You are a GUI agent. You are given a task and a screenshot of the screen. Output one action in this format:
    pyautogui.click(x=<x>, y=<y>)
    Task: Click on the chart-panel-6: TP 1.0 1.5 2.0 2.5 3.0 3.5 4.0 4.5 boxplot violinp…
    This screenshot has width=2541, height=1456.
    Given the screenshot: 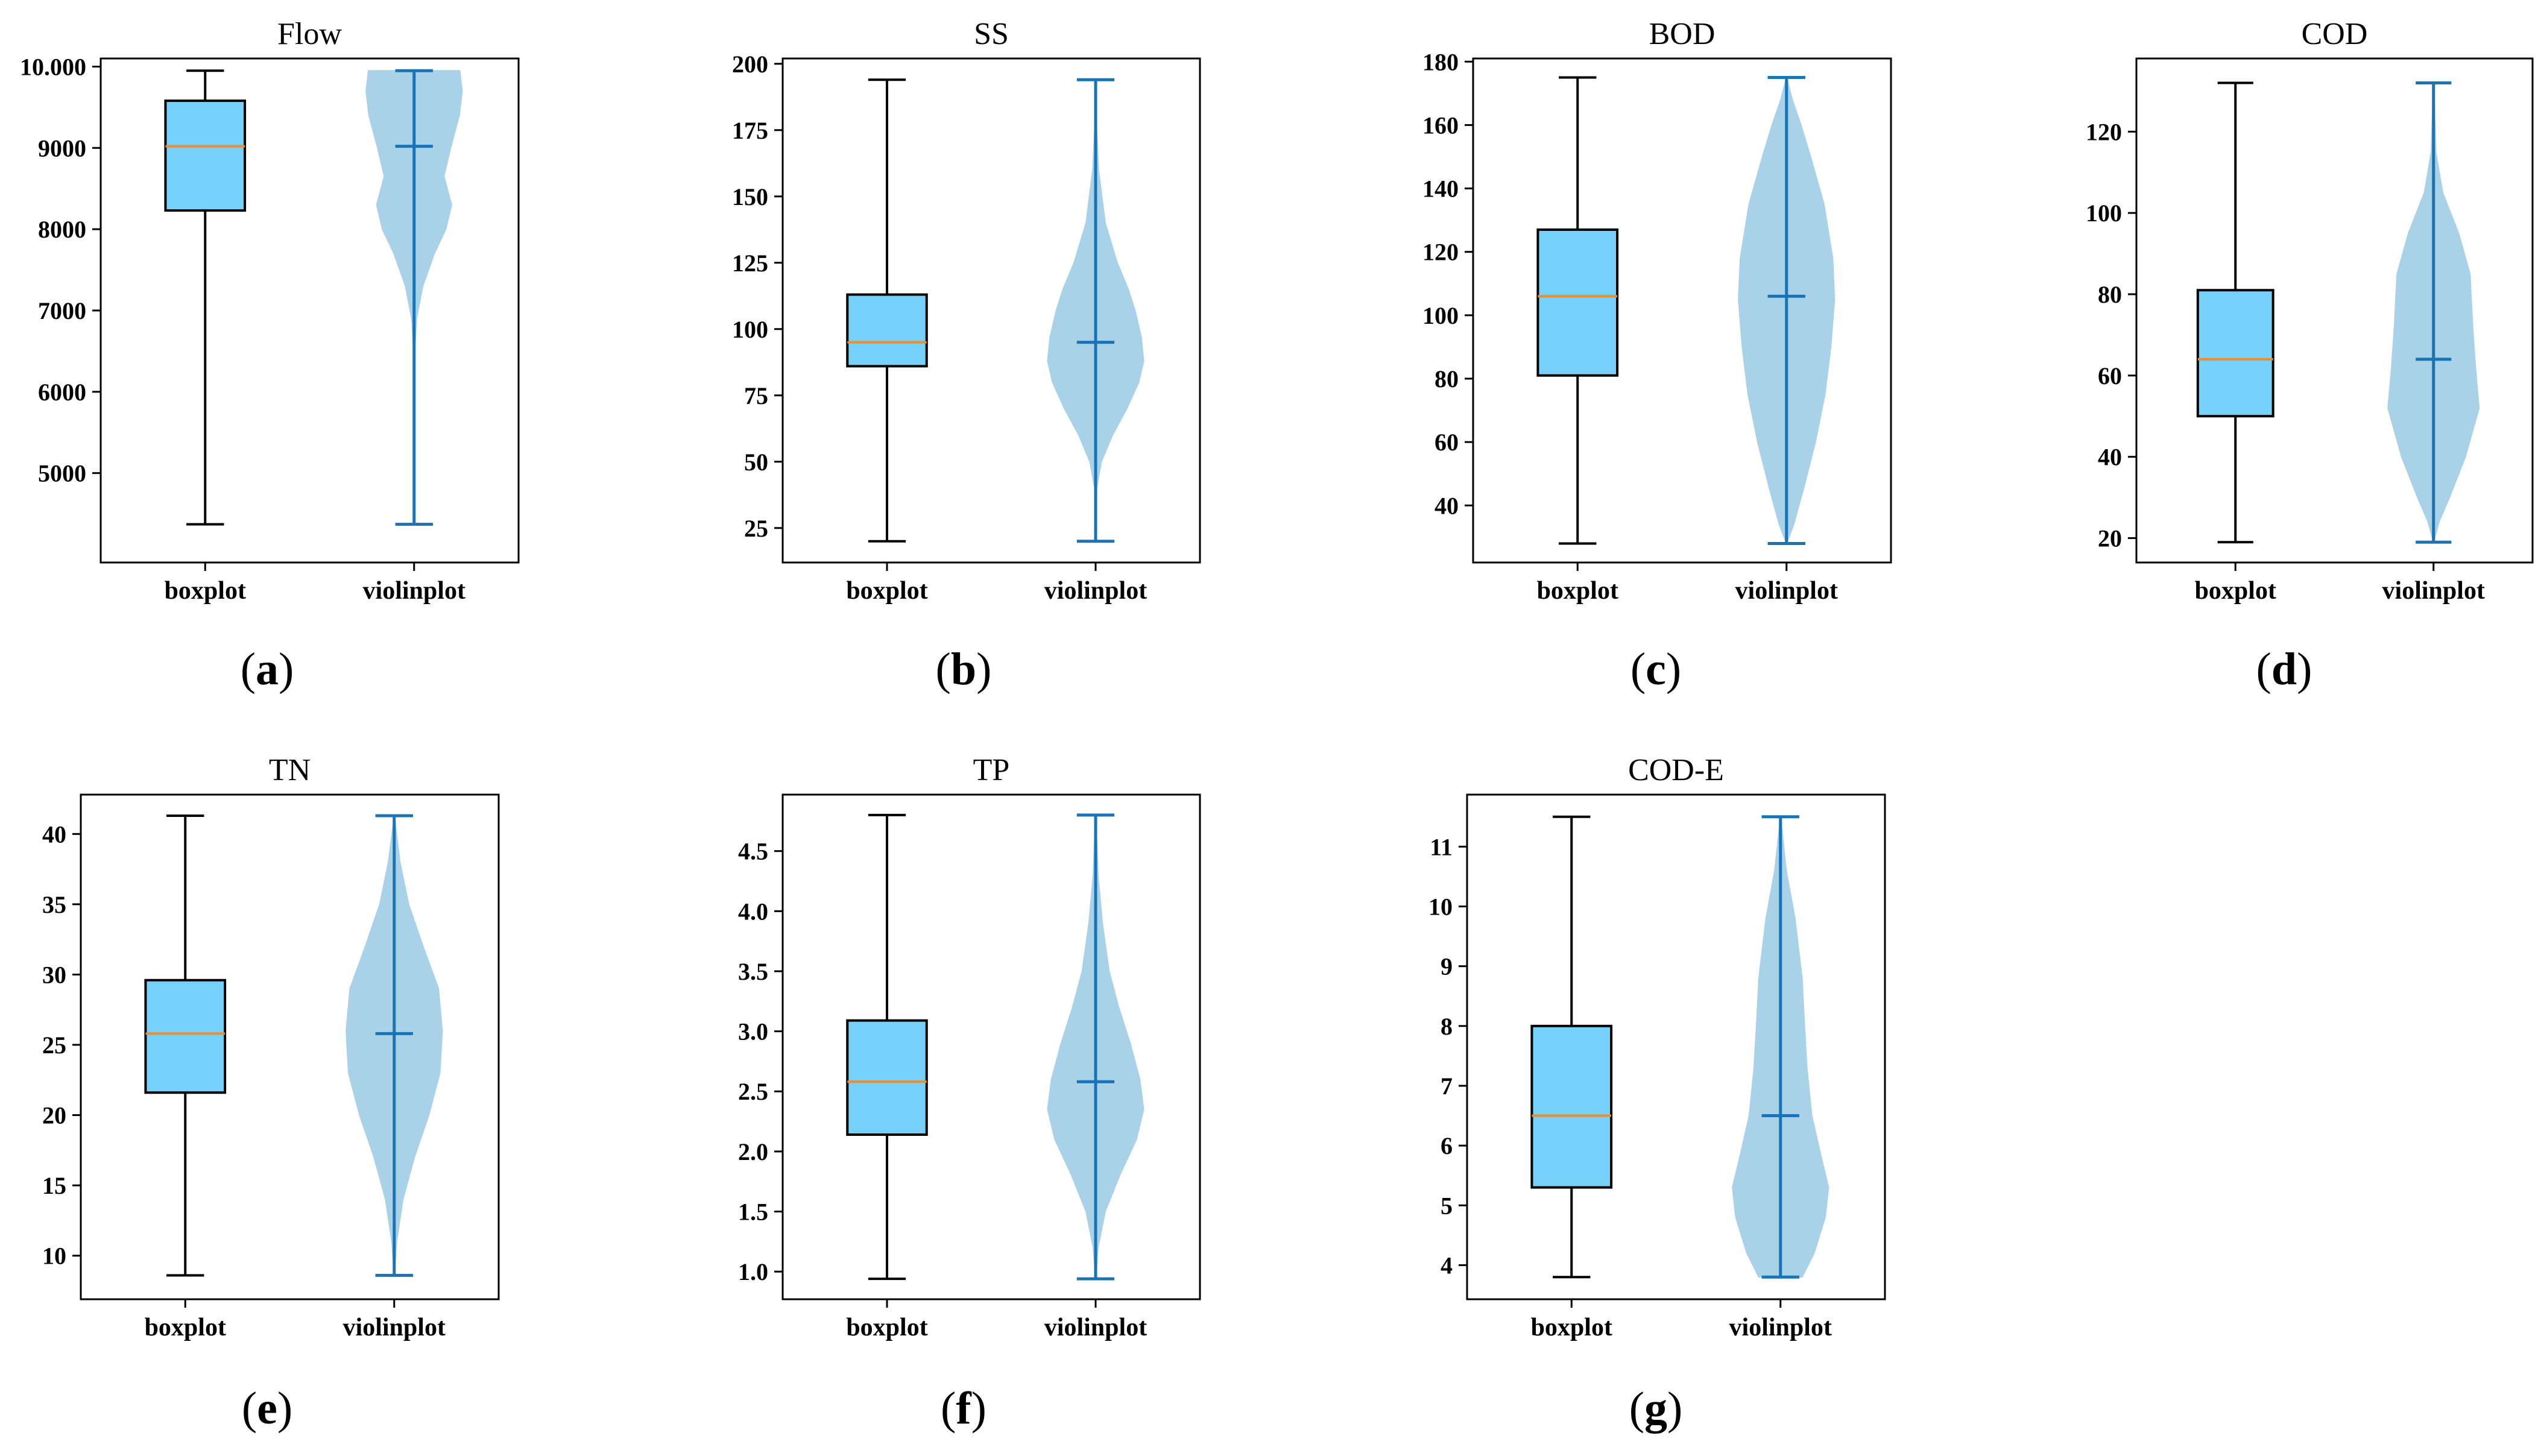 What is the action you would take?
    pyautogui.click(x=970, y=1094)
    